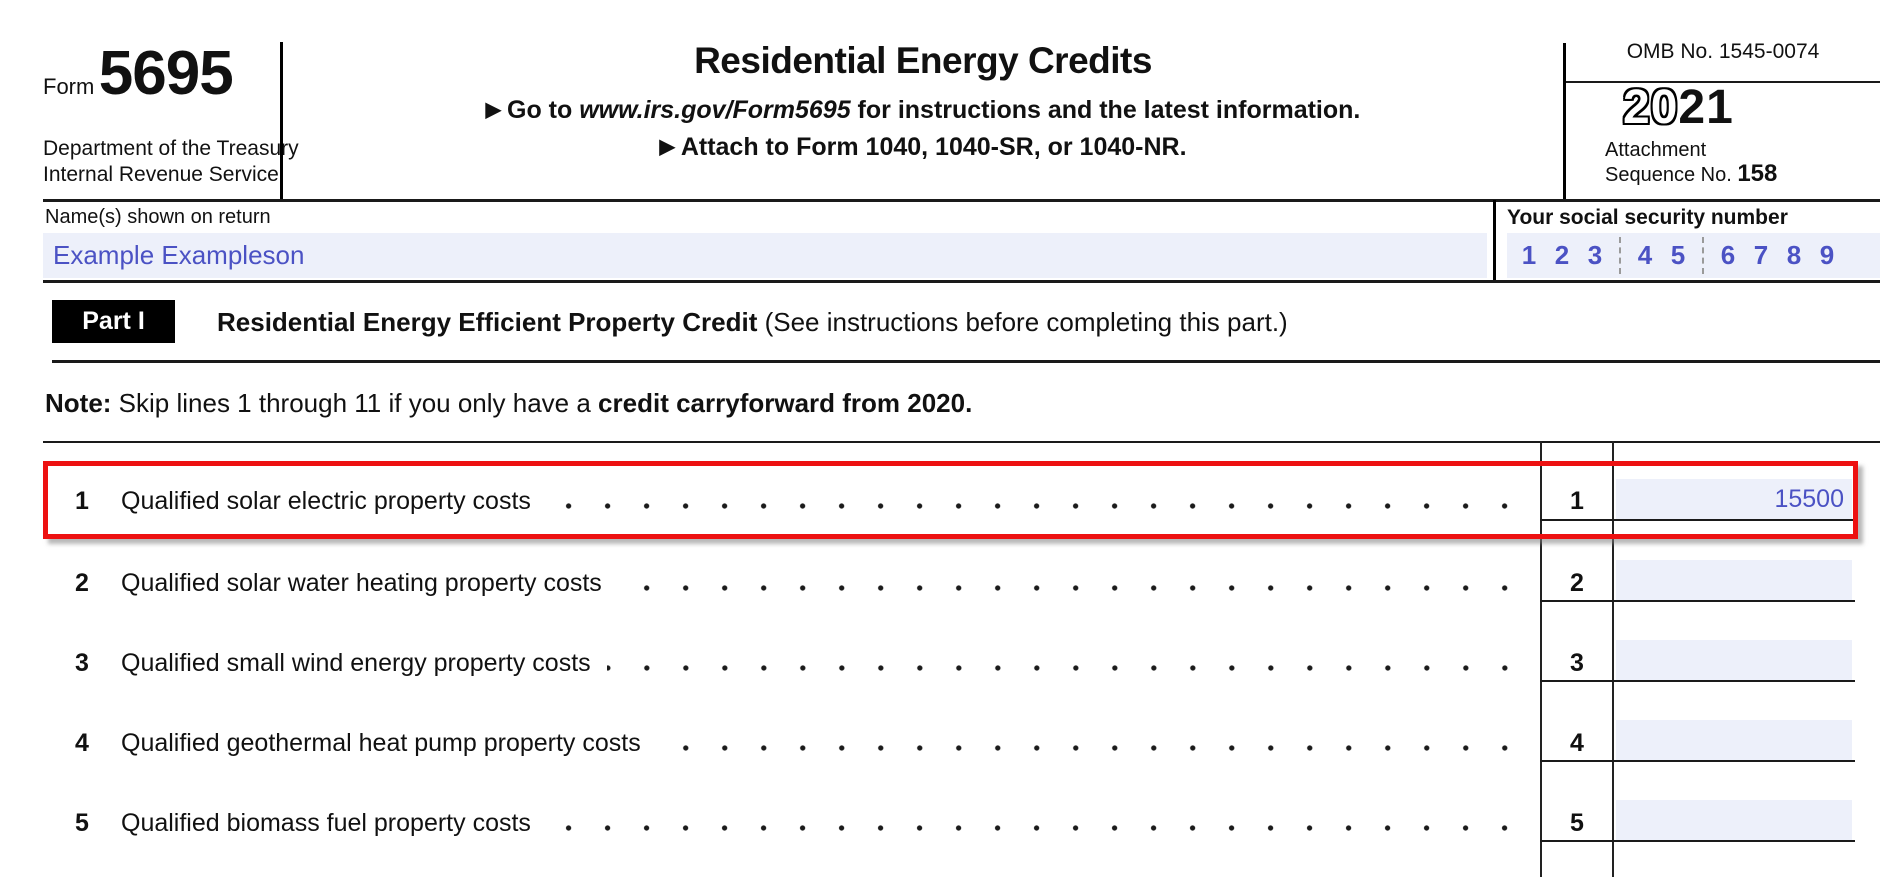 The height and width of the screenshot is (877, 1904). Describe the element at coordinates (82, 501) in the screenshot. I see `line-number: 1` at that location.